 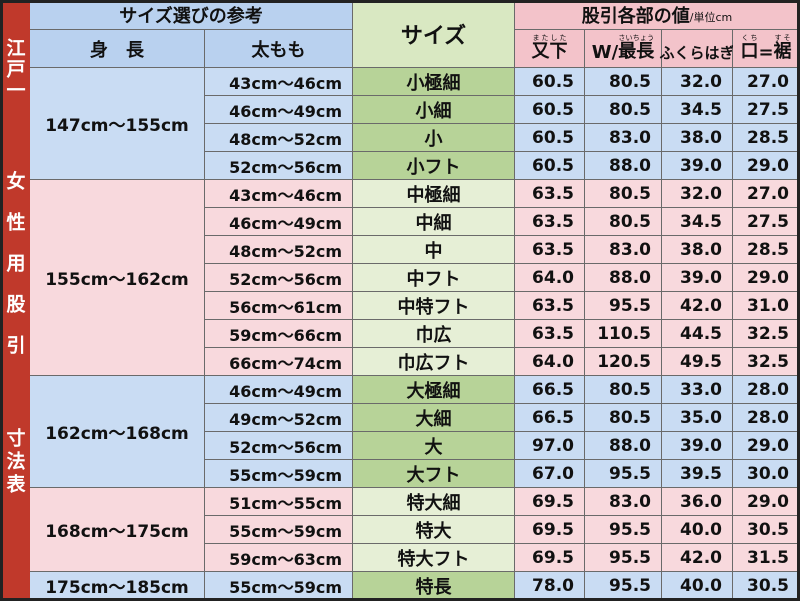 What do you see at coordinates (279, 306) in the screenshot?
I see `thigh-range: 56cm～61cm` at bounding box center [279, 306].